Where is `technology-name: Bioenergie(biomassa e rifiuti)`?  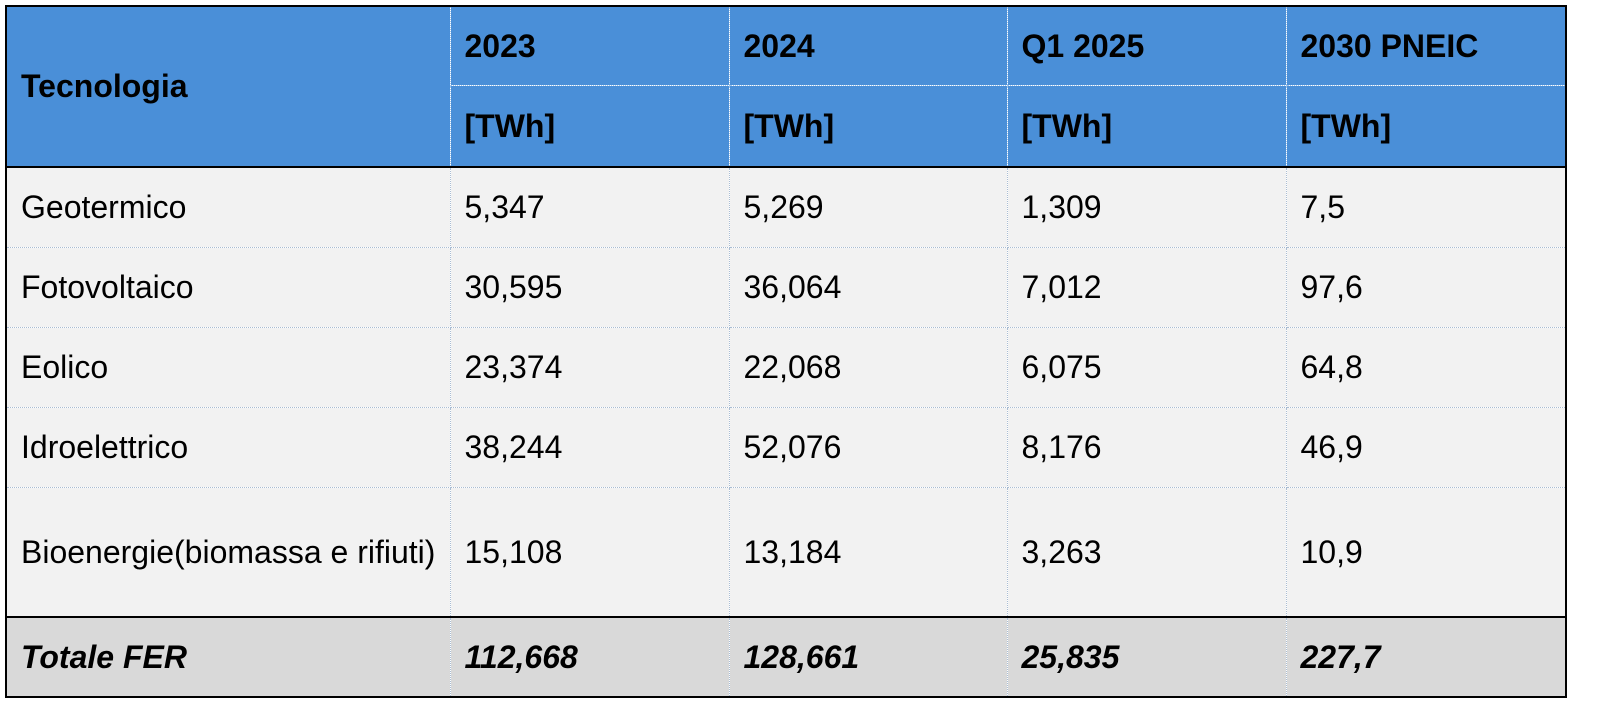 technology-name: Bioenergie(biomassa e rifiuti) is located at coordinates (228, 552).